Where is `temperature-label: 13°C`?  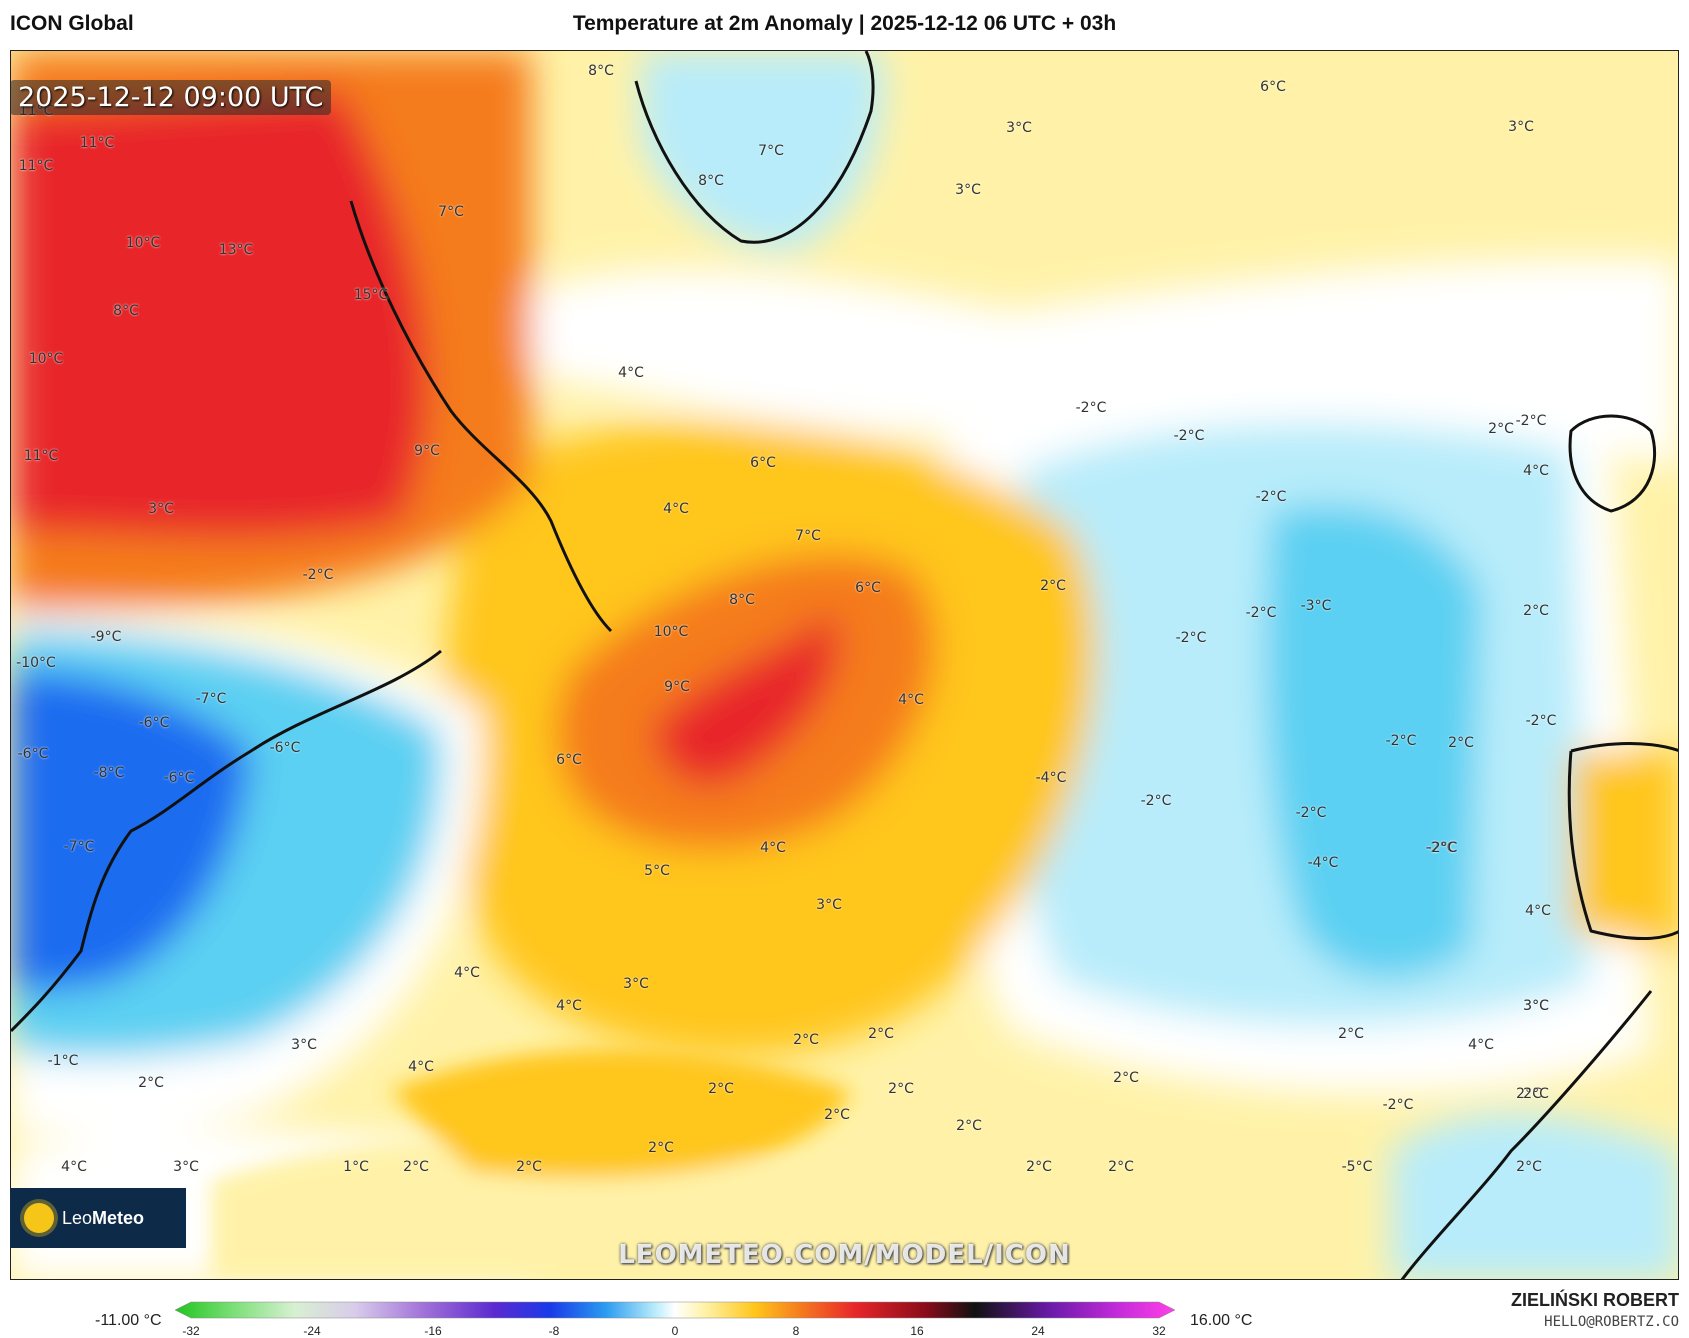 temperature-label: 13°C is located at coordinates (236, 250).